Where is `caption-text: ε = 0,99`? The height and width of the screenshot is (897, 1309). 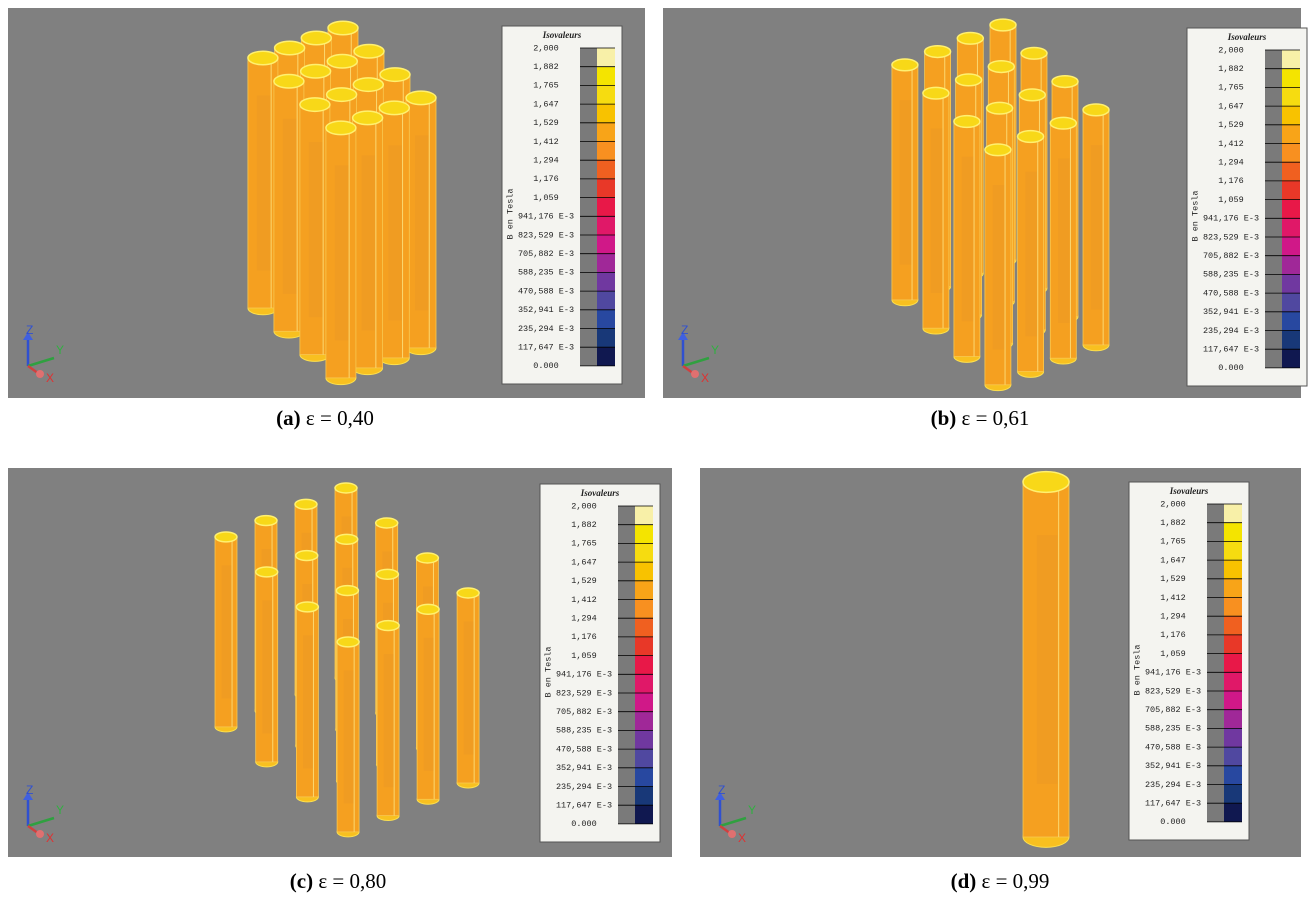 caption-text: ε = 0,99 is located at coordinates (1016, 881).